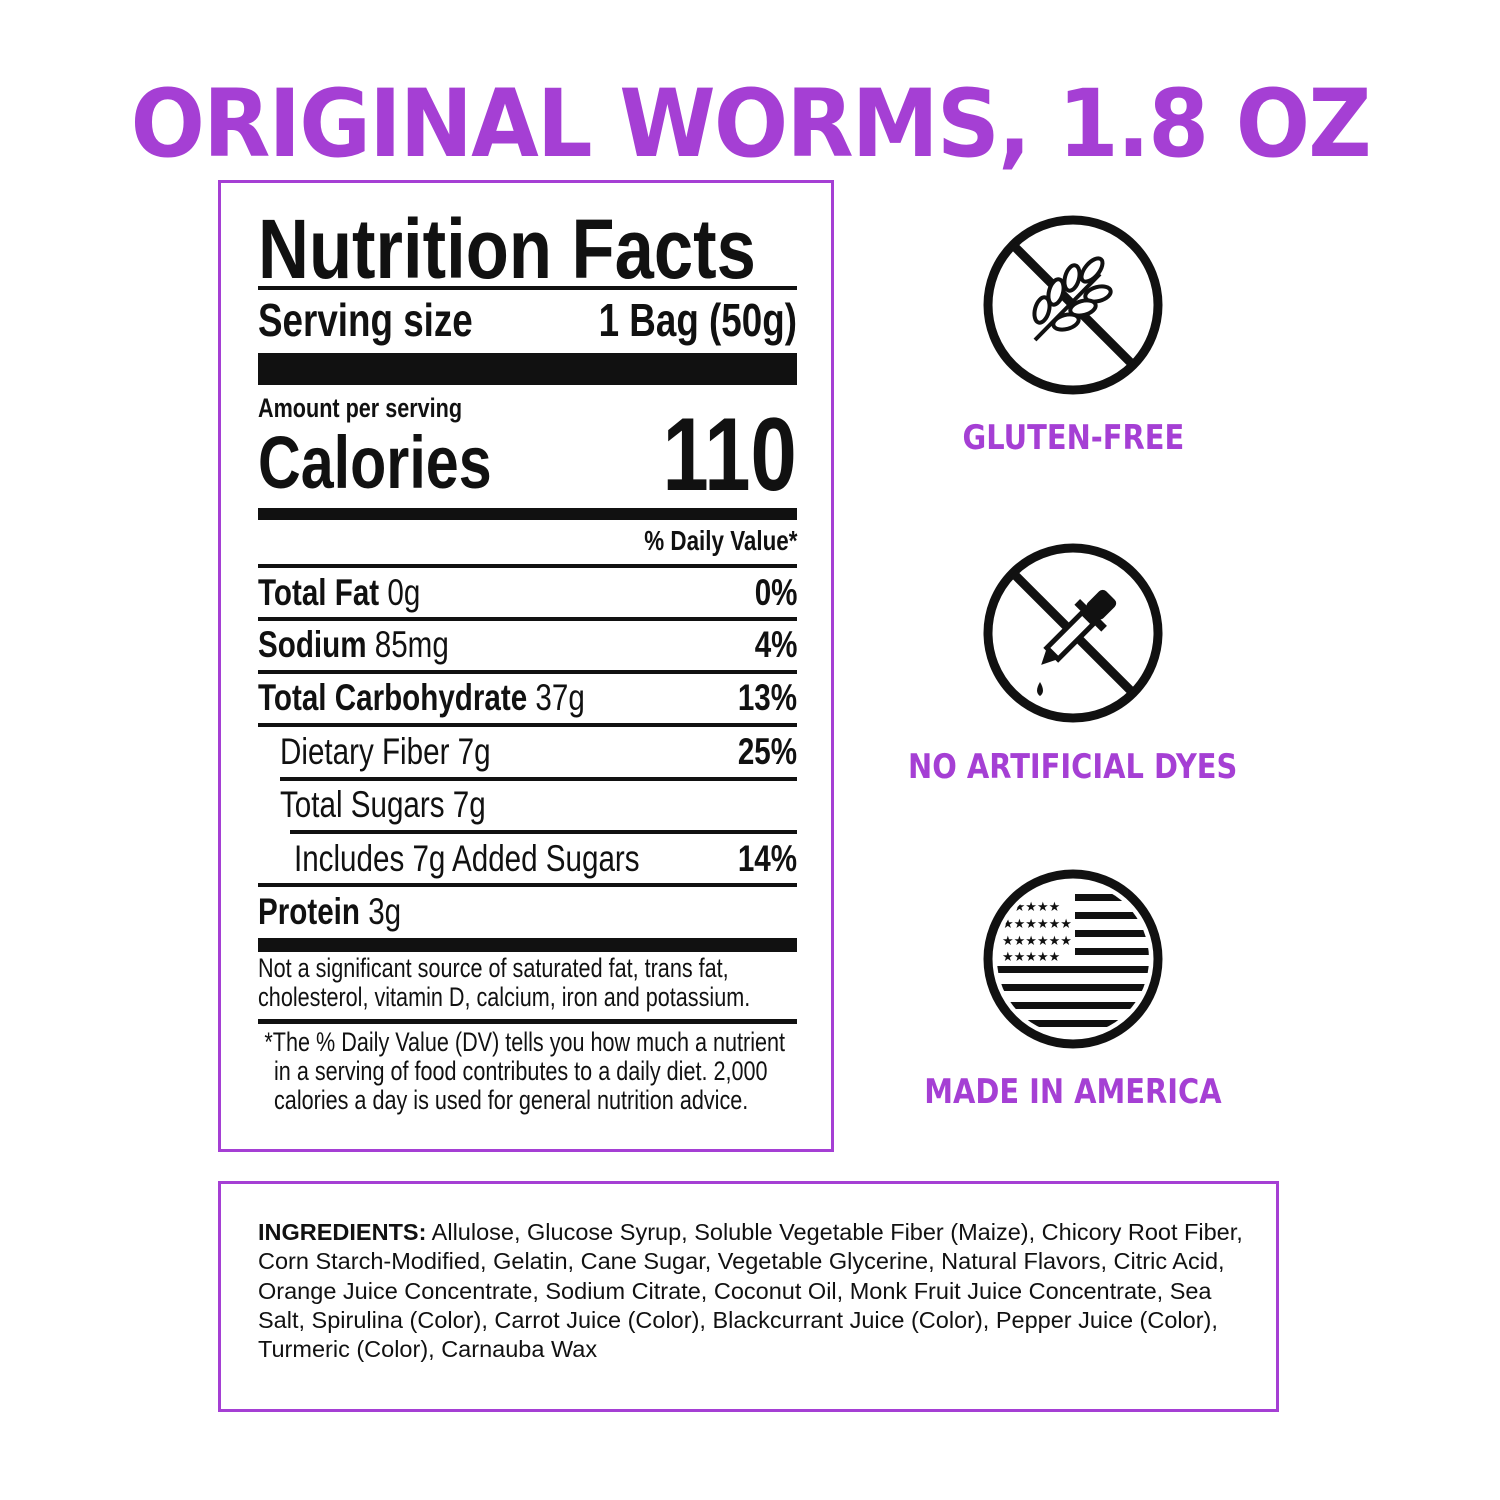 This screenshot has height=1500, width=1500. Describe the element at coordinates (383, 804) in the screenshot. I see `nutrient-label: Total Sugars 7g` at that location.